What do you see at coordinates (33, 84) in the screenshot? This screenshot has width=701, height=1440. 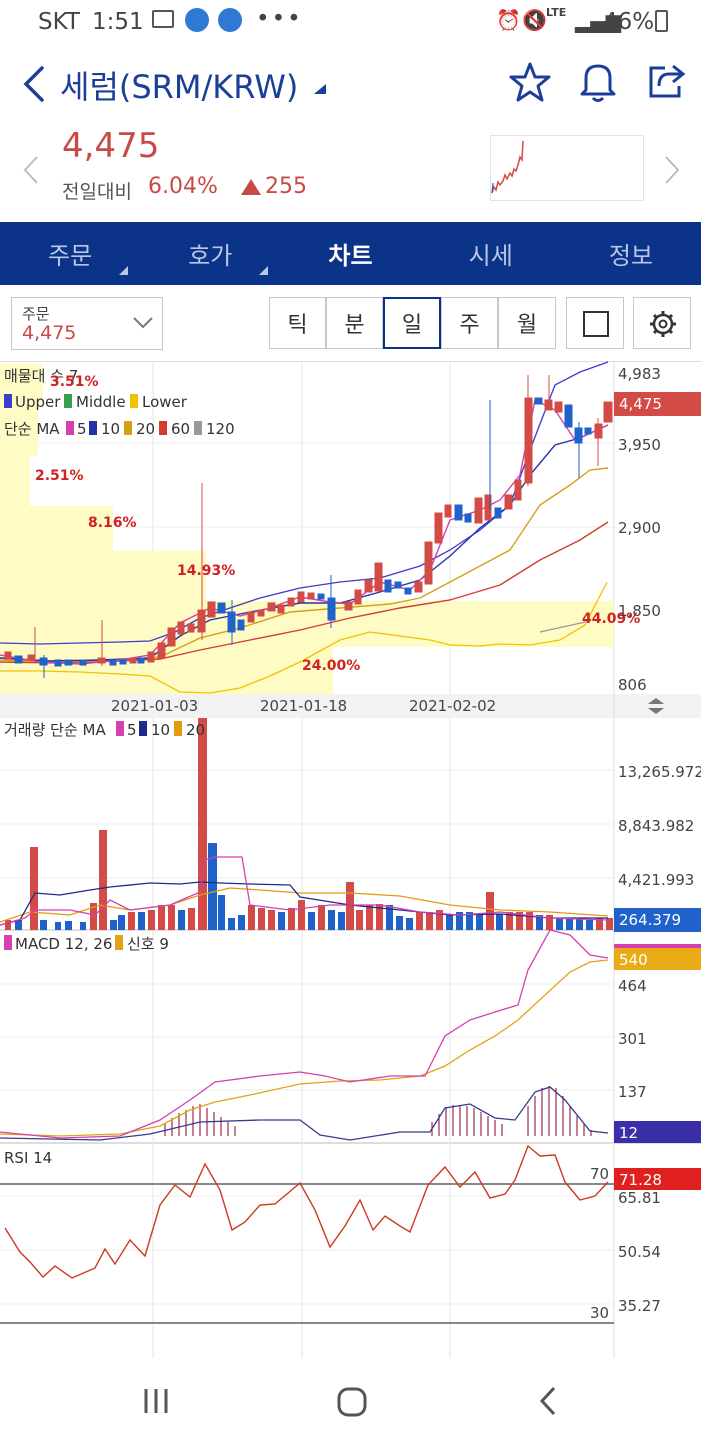 I see `back-icon` at bounding box center [33, 84].